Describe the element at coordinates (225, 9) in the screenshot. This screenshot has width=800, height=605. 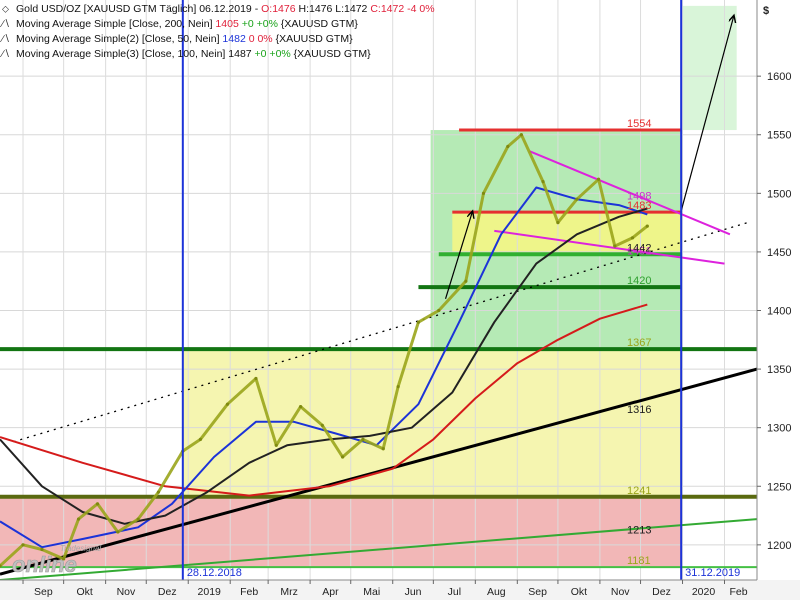
I see `quote-date: 06.12.2019` at that location.